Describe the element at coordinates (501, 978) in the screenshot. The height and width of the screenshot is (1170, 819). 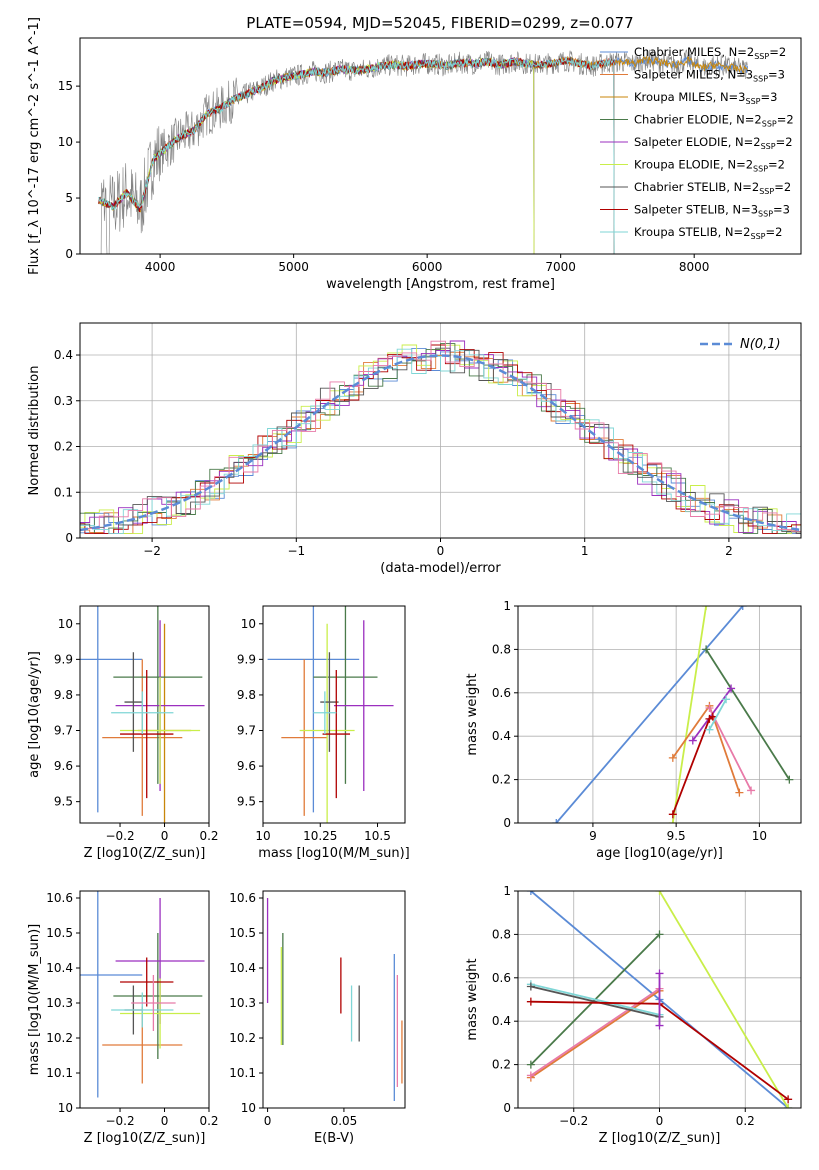
I see `y-tick-label: 0.6` at that location.